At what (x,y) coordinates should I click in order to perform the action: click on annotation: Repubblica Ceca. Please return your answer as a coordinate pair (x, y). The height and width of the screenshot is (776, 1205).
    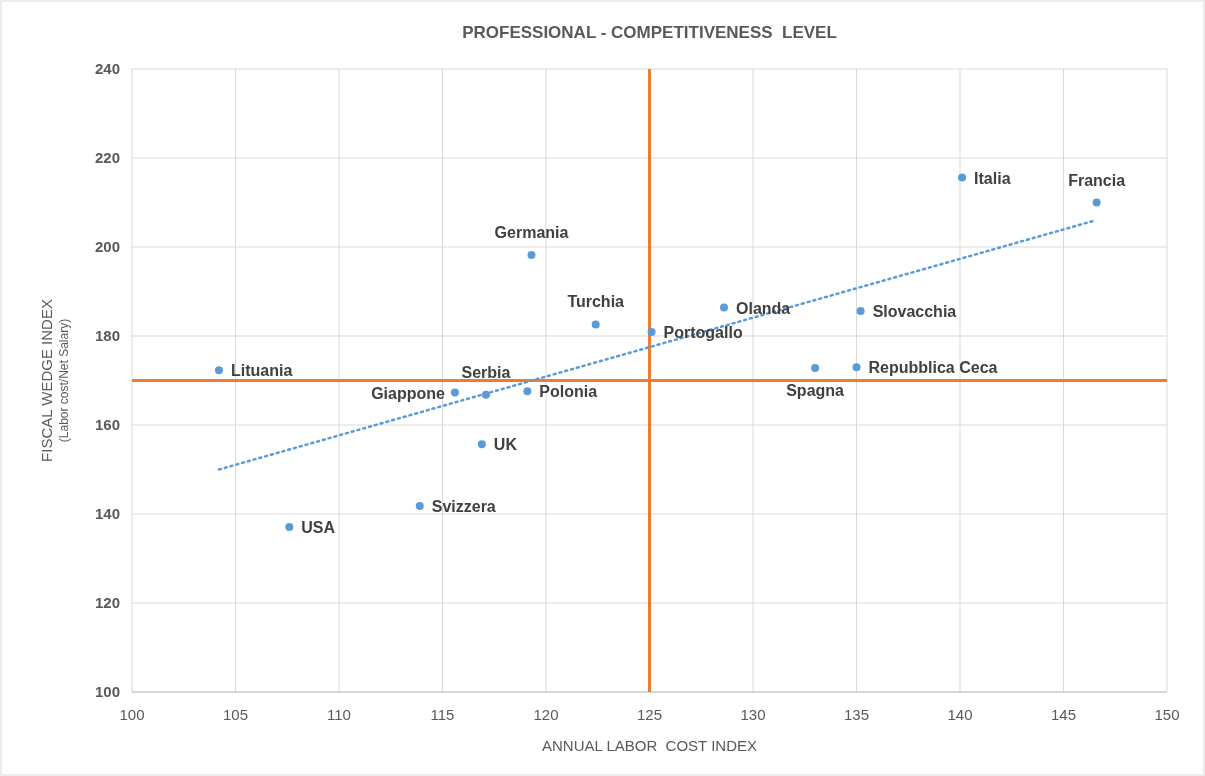
    Looking at the image, I should click on (933, 368).